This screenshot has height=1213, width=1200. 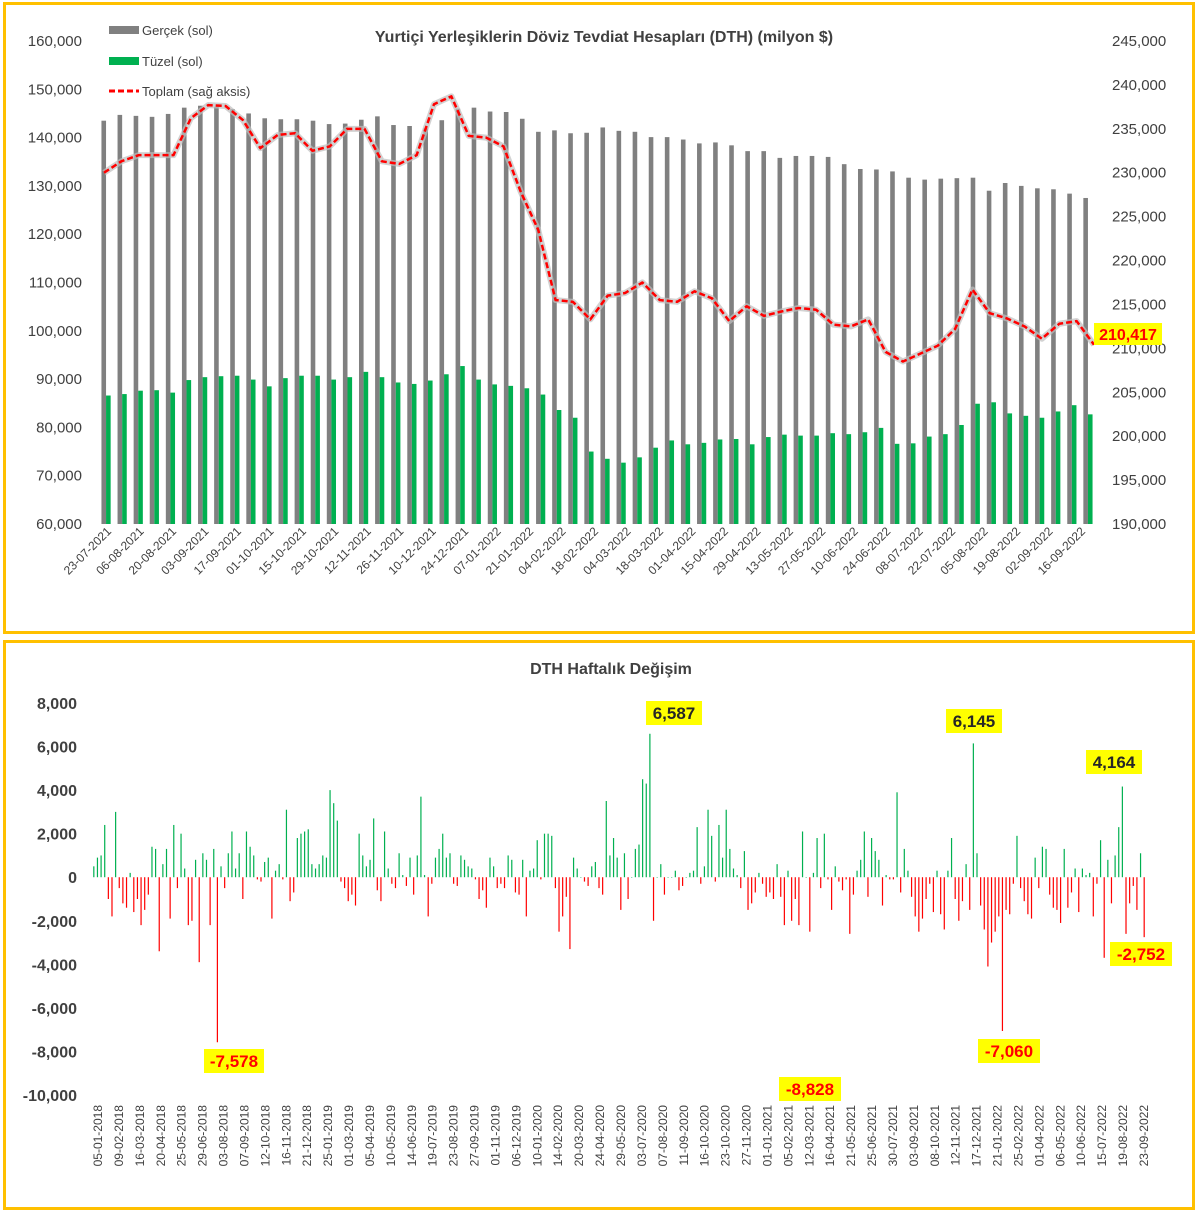 What do you see at coordinates (224, 1136) in the screenshot?
I see `x-axis-date-label: 03-08-2018` at bounding box center [224, 1136].